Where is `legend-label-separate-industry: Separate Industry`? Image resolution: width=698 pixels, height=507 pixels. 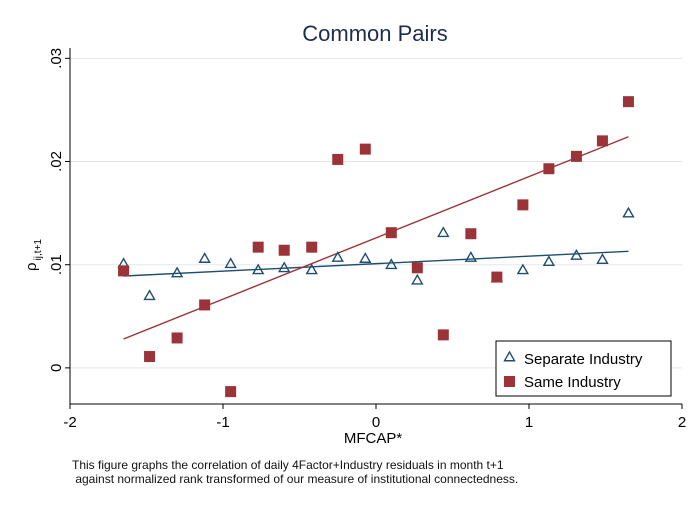
legend-label-separate-industry: Separate Industry is located at coordinates (583, 359).